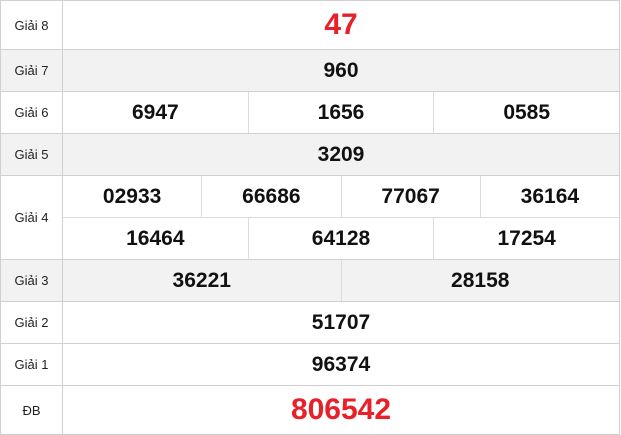 The width and height of the screenshot is (621, 435). Describe the element at coordinates (341, 410) in the screenshot. I see `prize-number: 806542` at that location.